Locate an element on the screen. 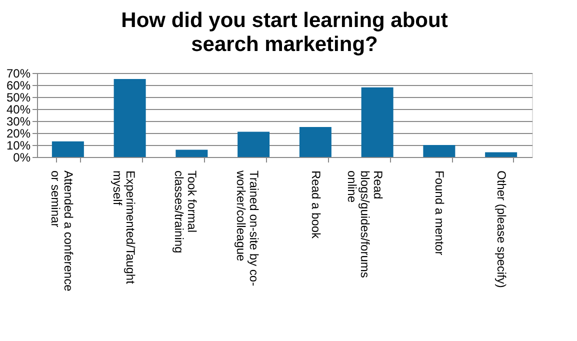 This screenshot has height=341, width=577. x-tick-label: Found a mentor is located at coordinates (439, 213).